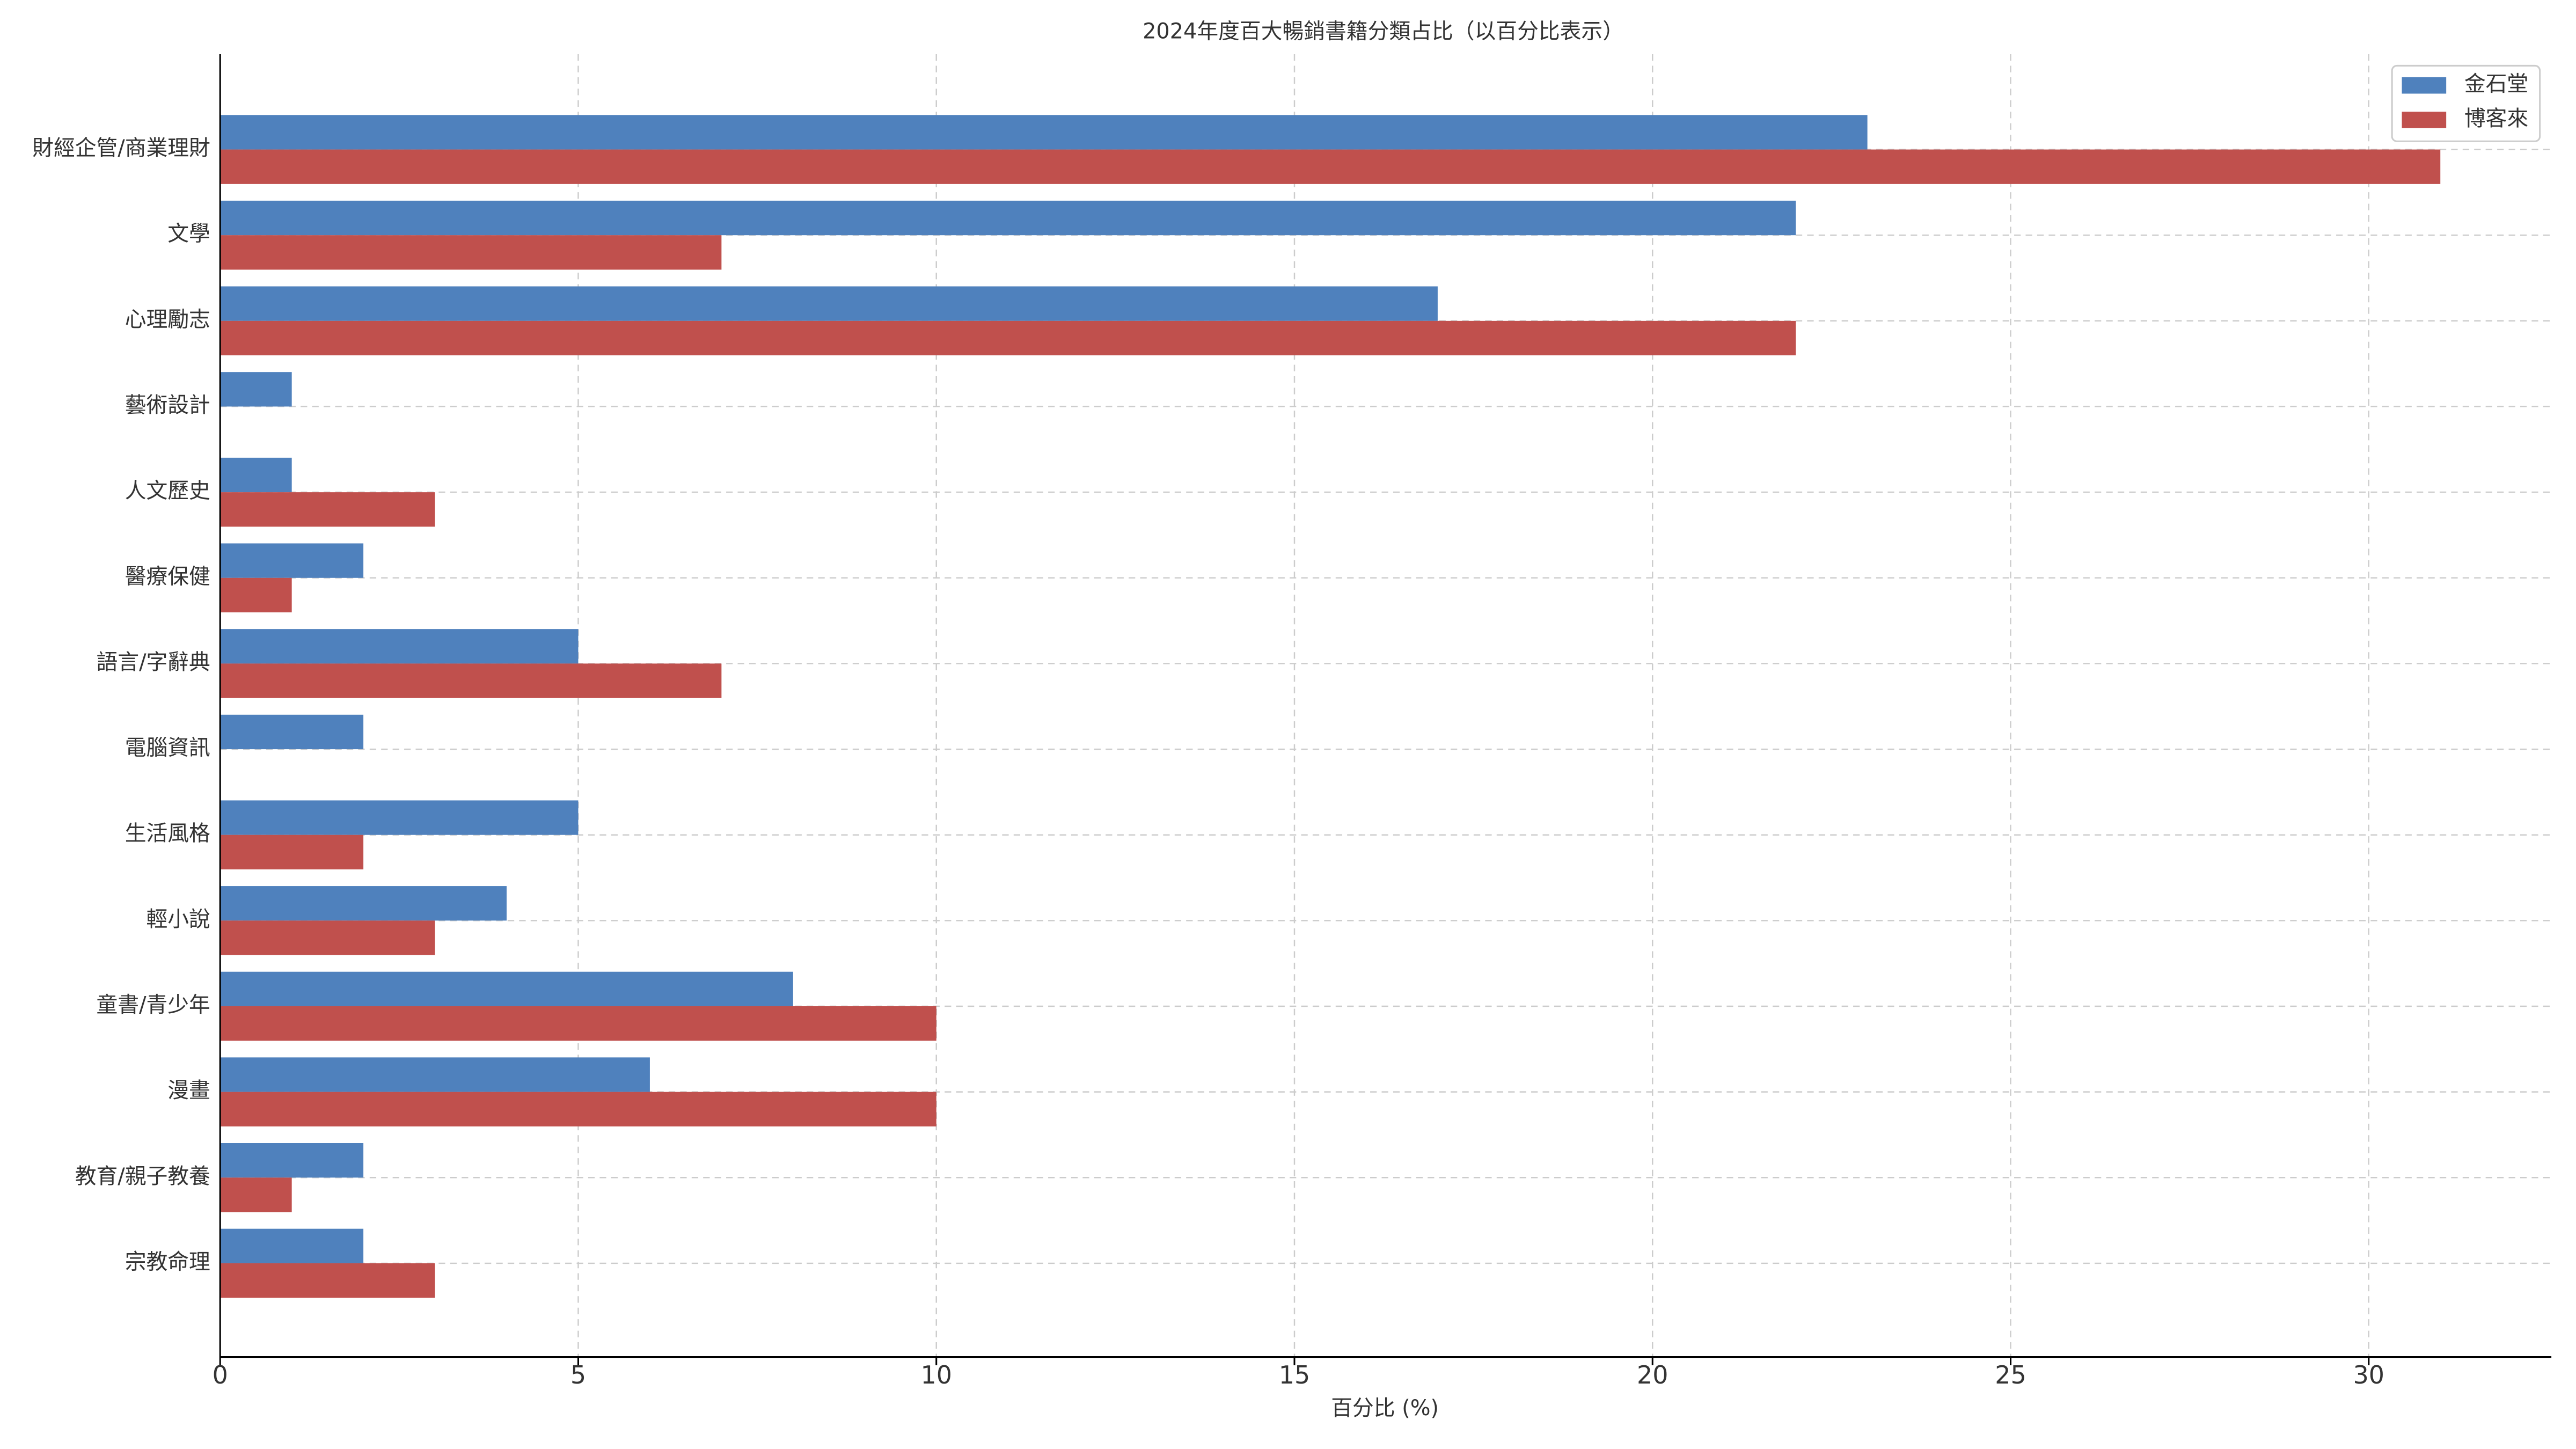 This screenshot has width=2576, height=1449. I want to click on x-tick-label: 20, so click(1652, 1374).